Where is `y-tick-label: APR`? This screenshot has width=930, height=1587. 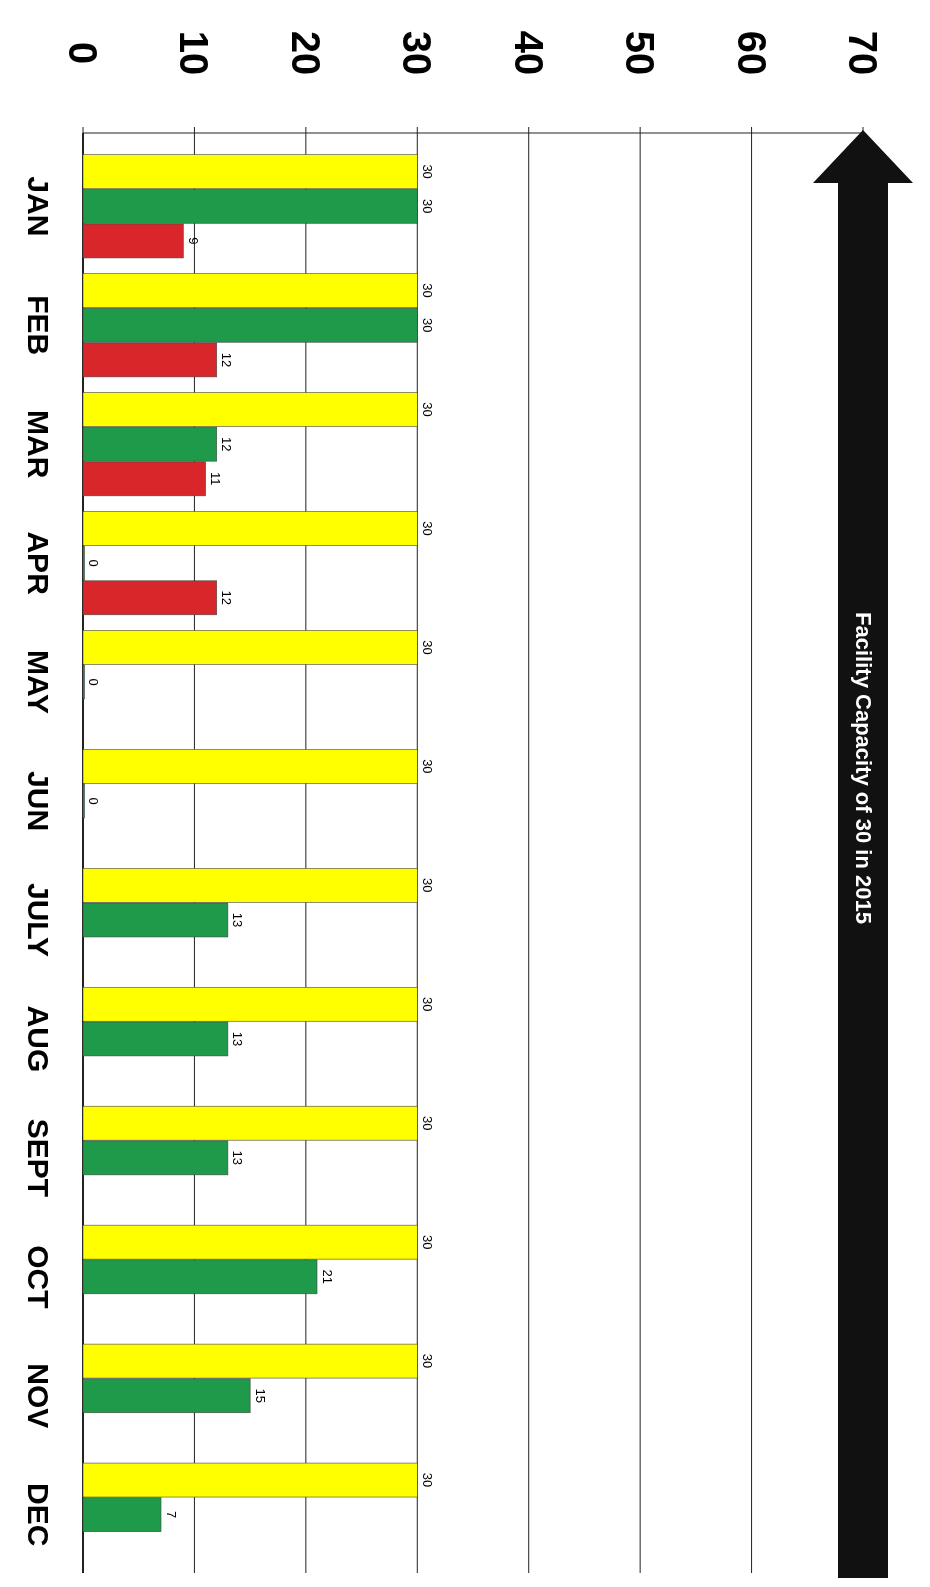
y-tick-label: APR is located at coordinates (38, 563).